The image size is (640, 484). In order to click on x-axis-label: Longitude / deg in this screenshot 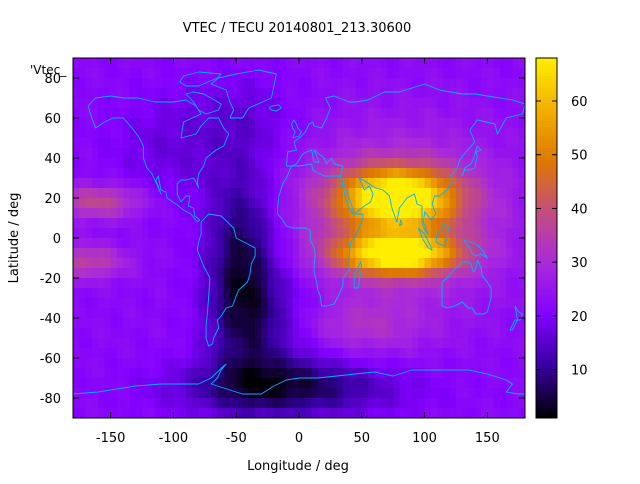, I will do `click(298, 466)`.